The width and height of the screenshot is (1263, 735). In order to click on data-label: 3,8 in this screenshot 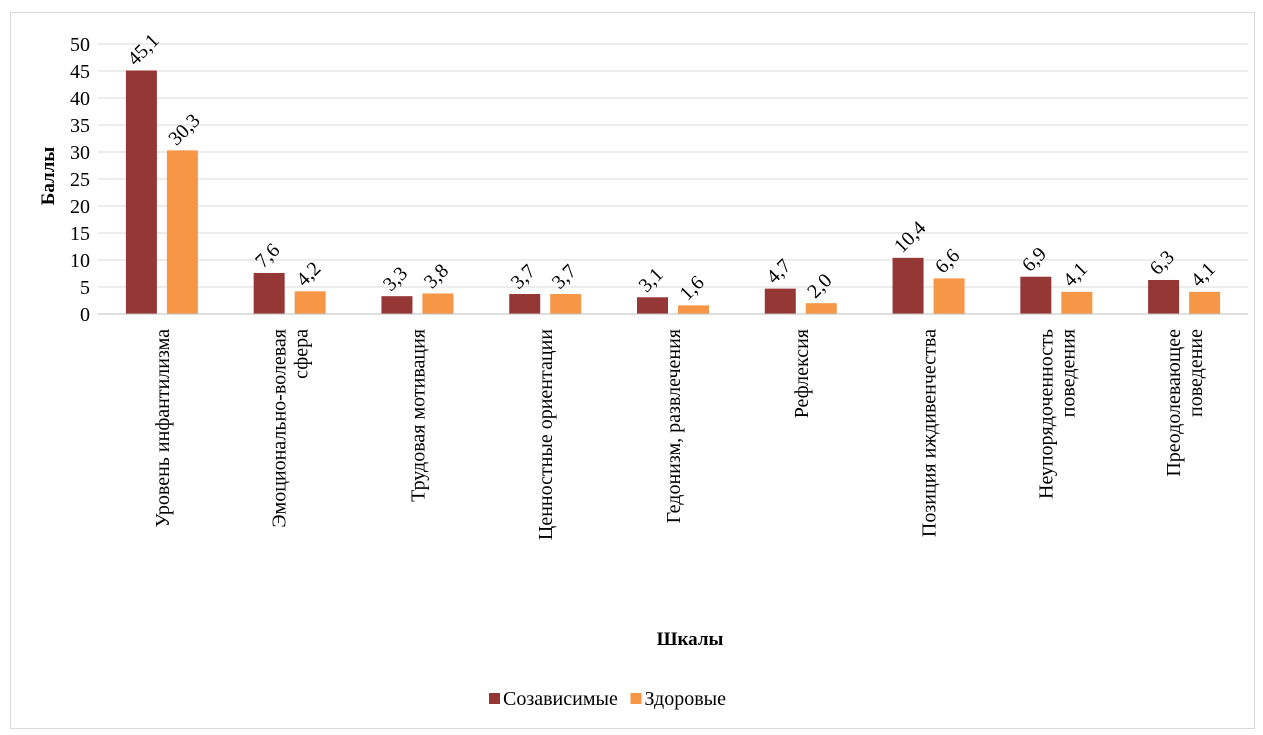, I will do `click(436, 276)`.